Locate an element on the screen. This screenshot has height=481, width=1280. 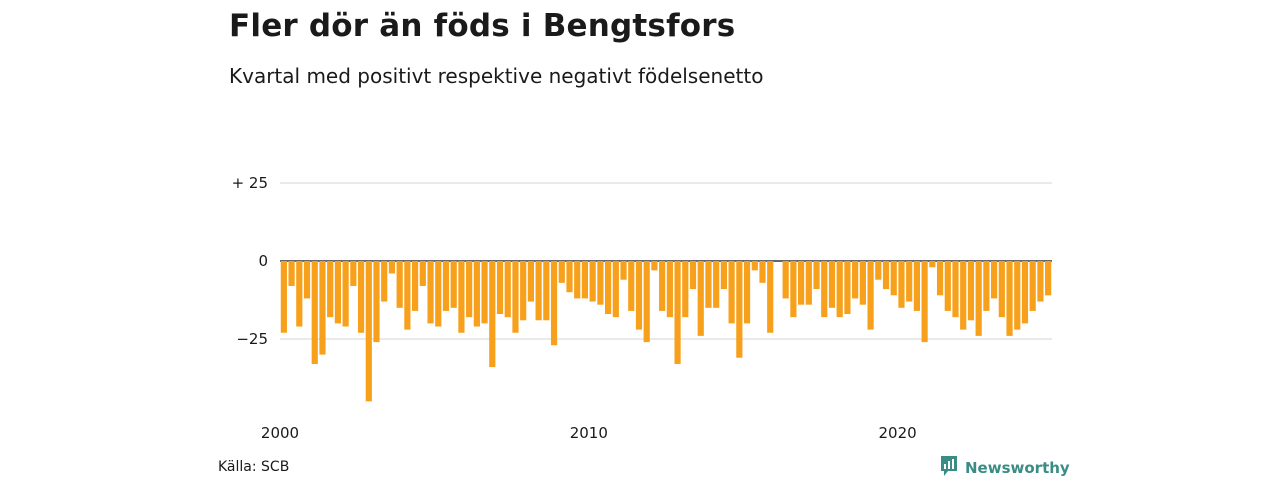
newsworthy-logo: Newsworthy is located at coordinates (1004, 468).